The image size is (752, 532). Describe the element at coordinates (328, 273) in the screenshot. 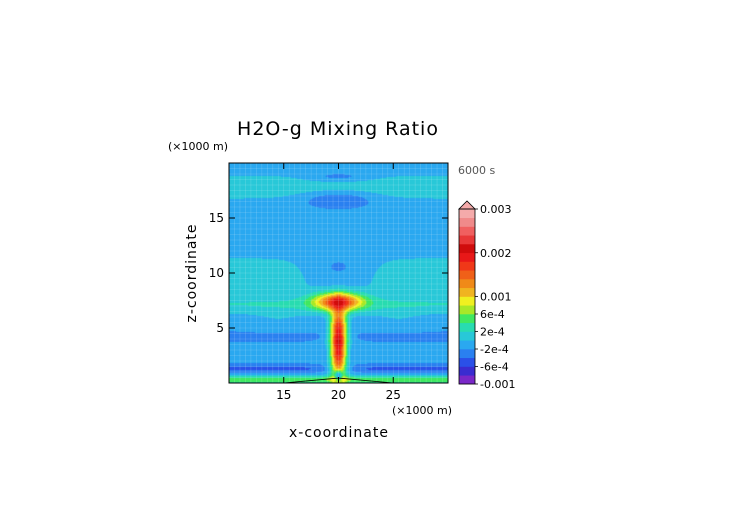

I see `y-axis-ticks: 5 10 15` at that location.